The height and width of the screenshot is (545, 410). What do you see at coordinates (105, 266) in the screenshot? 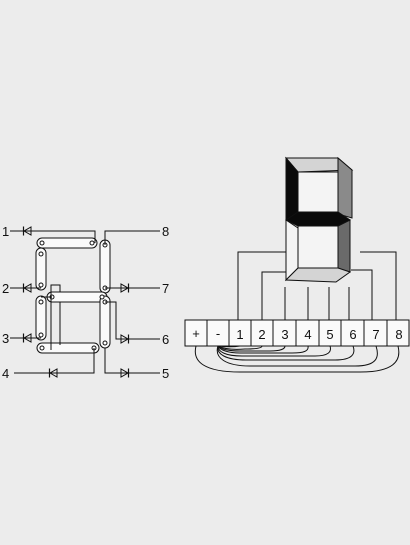
I see `led-strip-upper-right` at bounding box center [105, 266].